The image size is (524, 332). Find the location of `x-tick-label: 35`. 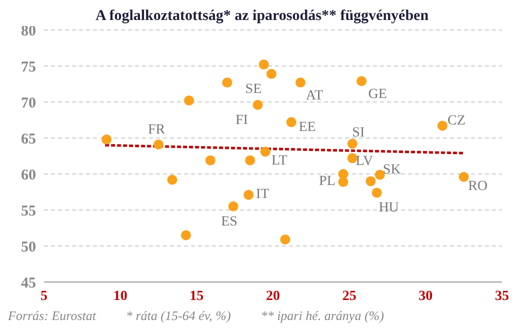

x-tick-label: 35 is located at coordinates (502, 296).